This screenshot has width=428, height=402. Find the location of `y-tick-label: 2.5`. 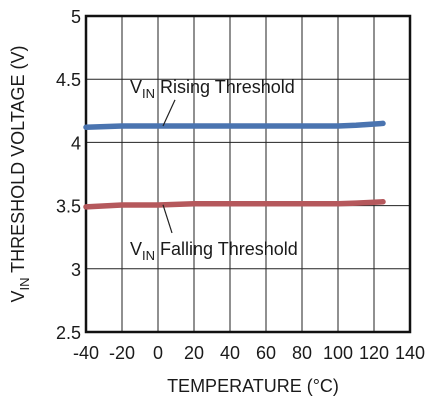

y-tick-label: 2.5 is located at coordinates (68, 333).